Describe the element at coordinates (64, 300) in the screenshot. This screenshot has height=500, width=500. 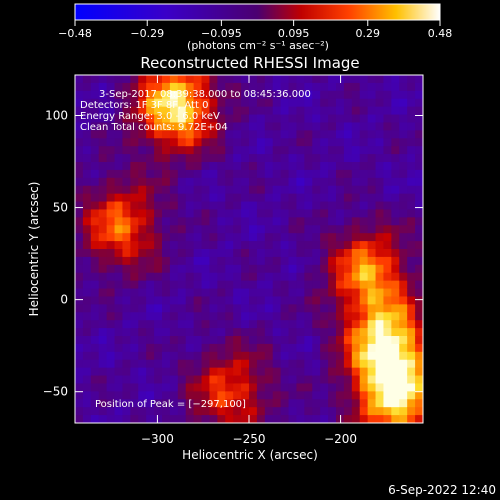
I see `y-tick-label: 0` at that location.